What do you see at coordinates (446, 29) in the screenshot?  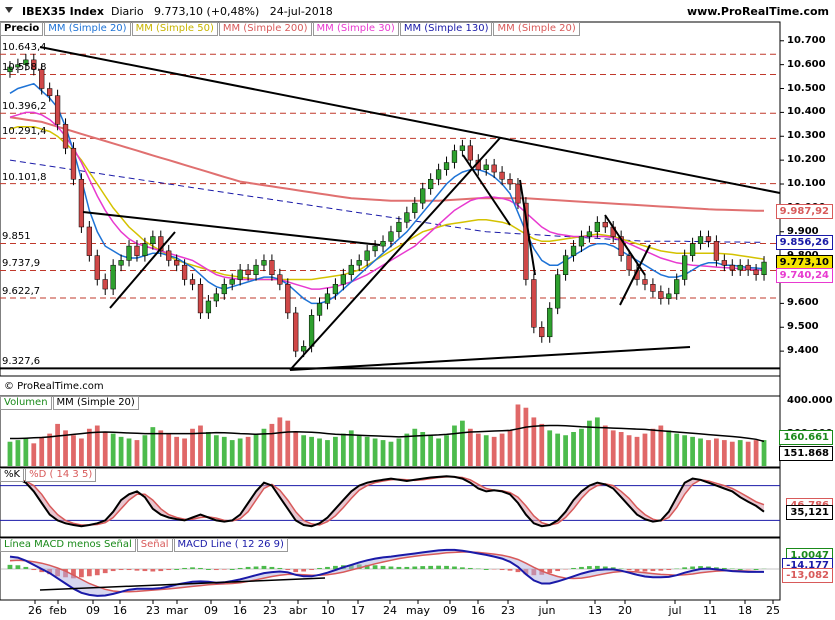 I see `legend-item: MM (Simple 130)` at bounding box center [446, 29].